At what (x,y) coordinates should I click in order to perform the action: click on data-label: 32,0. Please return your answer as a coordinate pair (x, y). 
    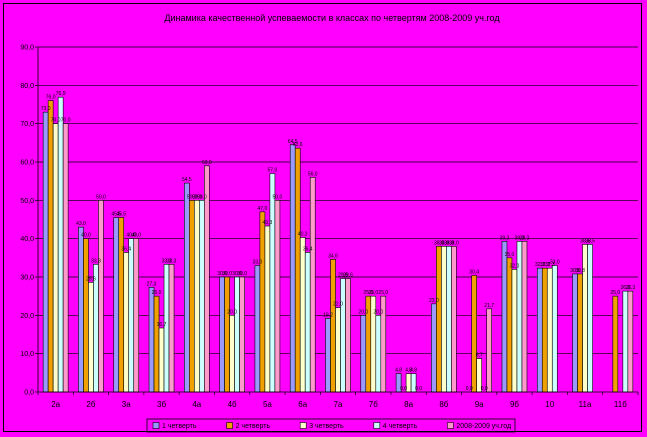
    Looking at the image, I should click on (515, 266).